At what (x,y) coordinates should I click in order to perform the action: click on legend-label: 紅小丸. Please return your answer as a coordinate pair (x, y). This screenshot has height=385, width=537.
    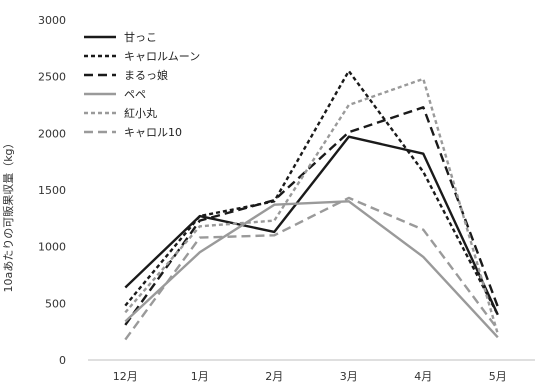
    Looking at the image, I should click on (140, 113).